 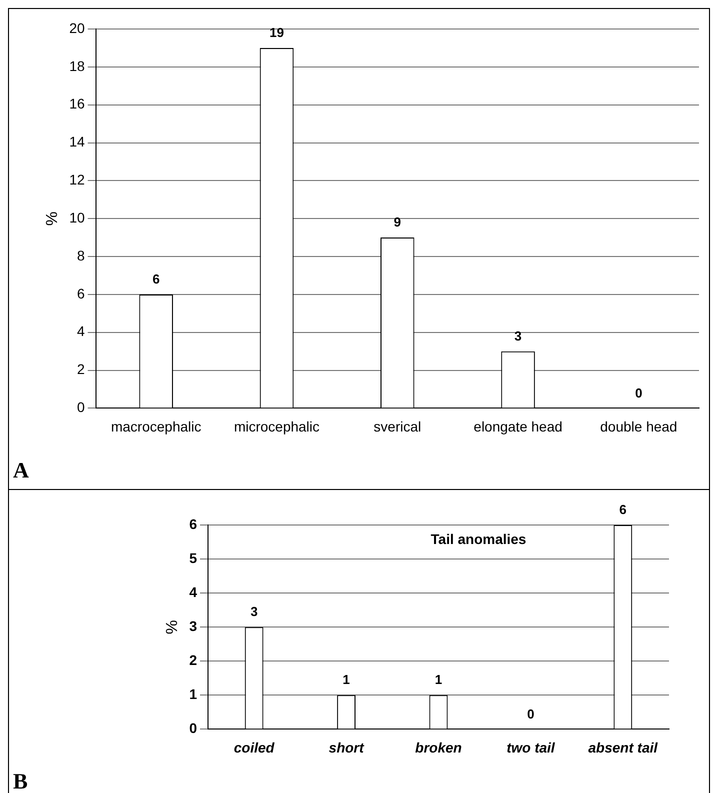 What do you see at coordinates (20, 780) in the screenshot?
I see `text: B` at bounding box center [20, 780].